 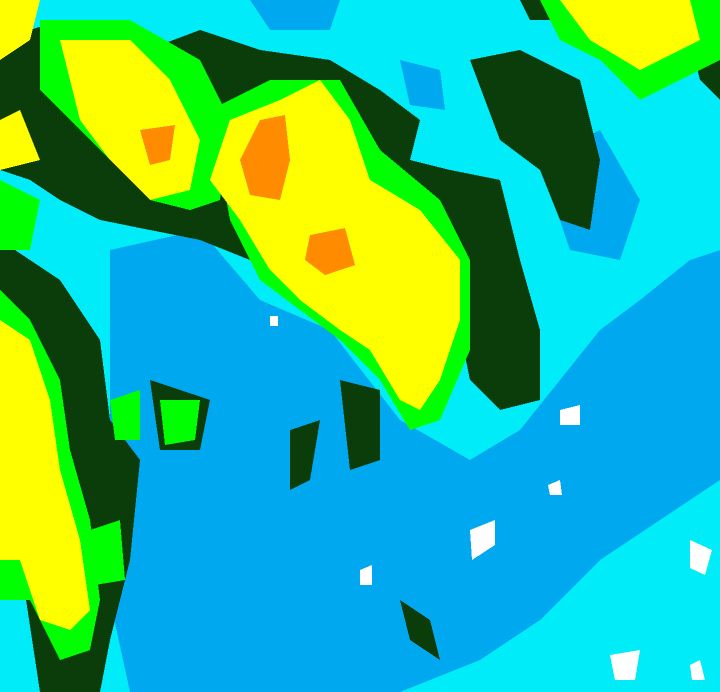 What do you see at coordinates (247, 195) in the screenshot?
I see `very-high-layer` at bounding box center [247, 195].